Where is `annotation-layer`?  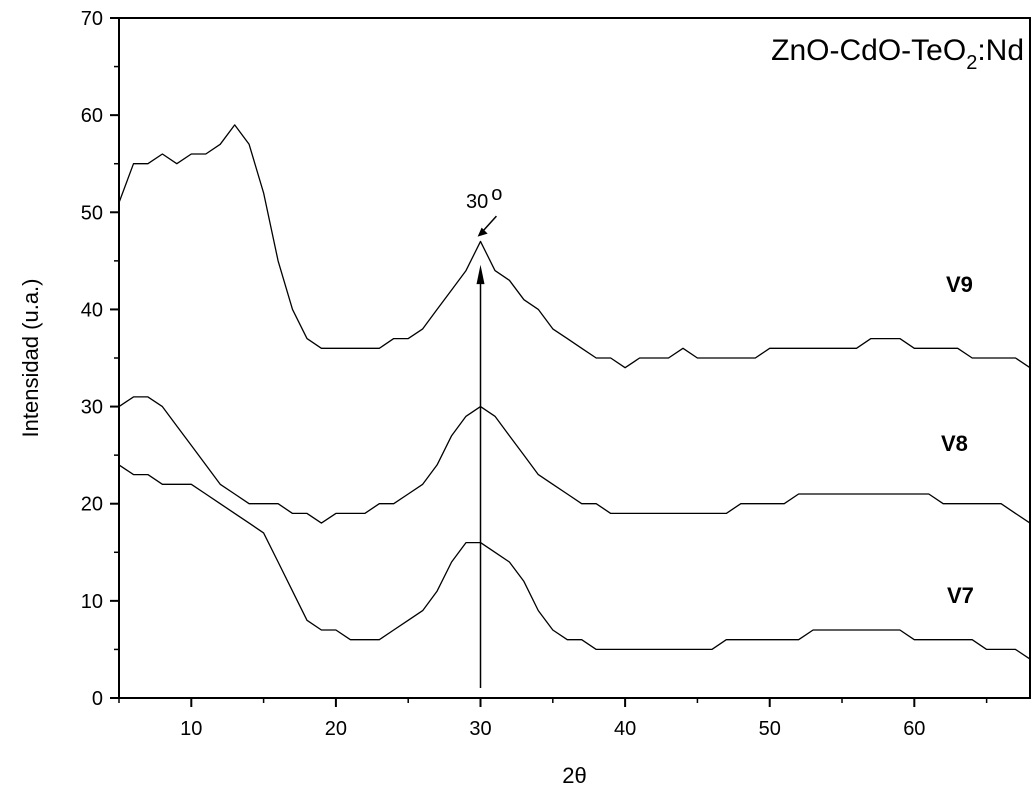
annotation-layer is located at coordinates (486, 451).